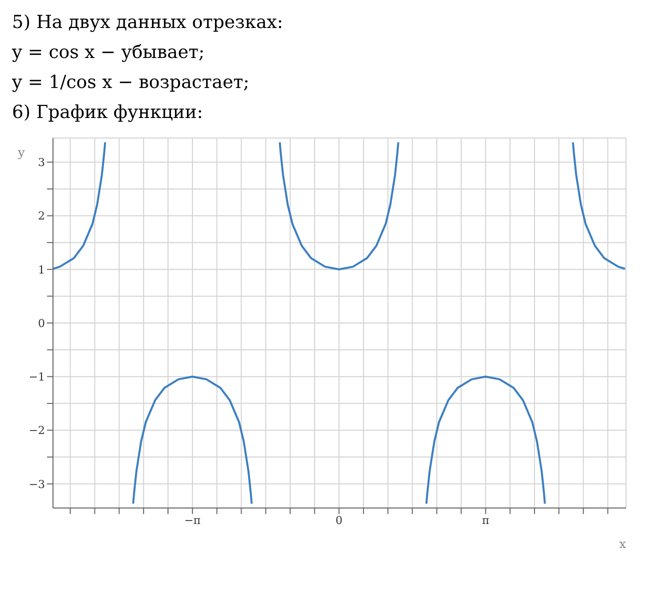 Image resolution: width=649 pixels, height=600 pixels. Describe the element at coordinates (41, 163) in the screenshot. I see `y-tick-label: 3` at that location.